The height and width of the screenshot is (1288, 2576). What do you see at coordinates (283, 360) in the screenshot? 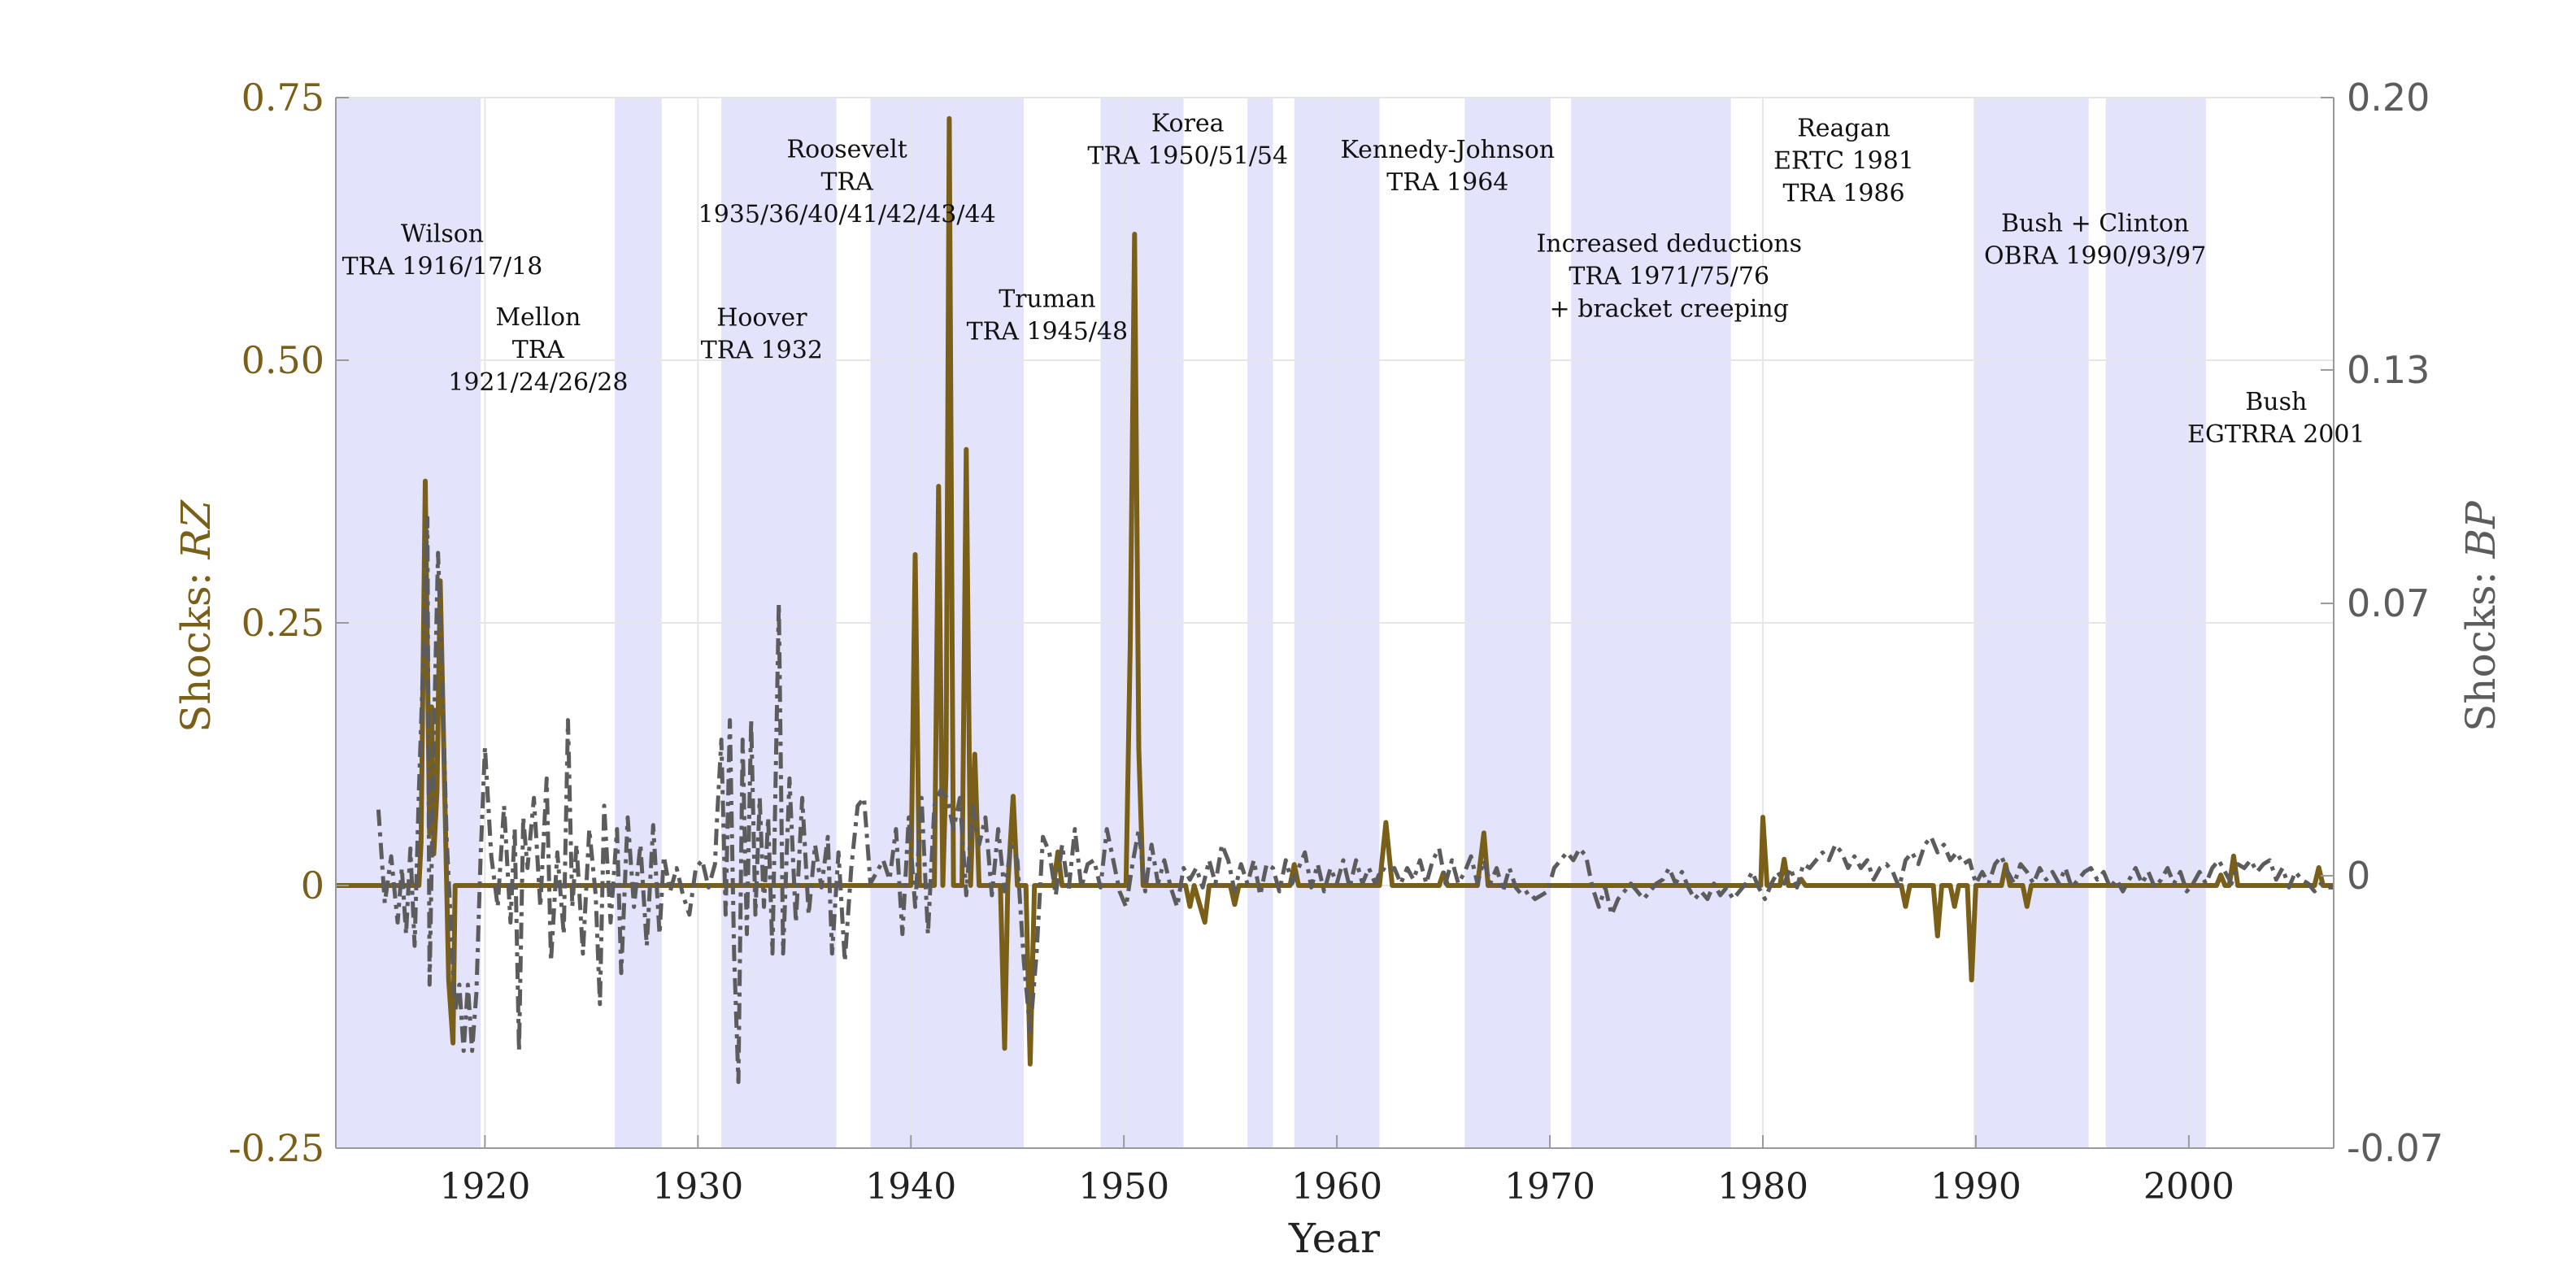
I see `left-tick-label: 0.50` at bounding box center [283, 360].